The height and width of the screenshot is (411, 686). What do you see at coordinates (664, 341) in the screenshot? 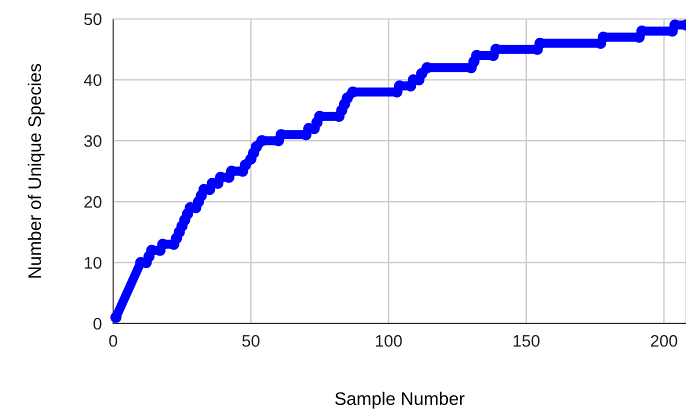
I see `x-tick-label: 200` at bounding box center [664, 341].